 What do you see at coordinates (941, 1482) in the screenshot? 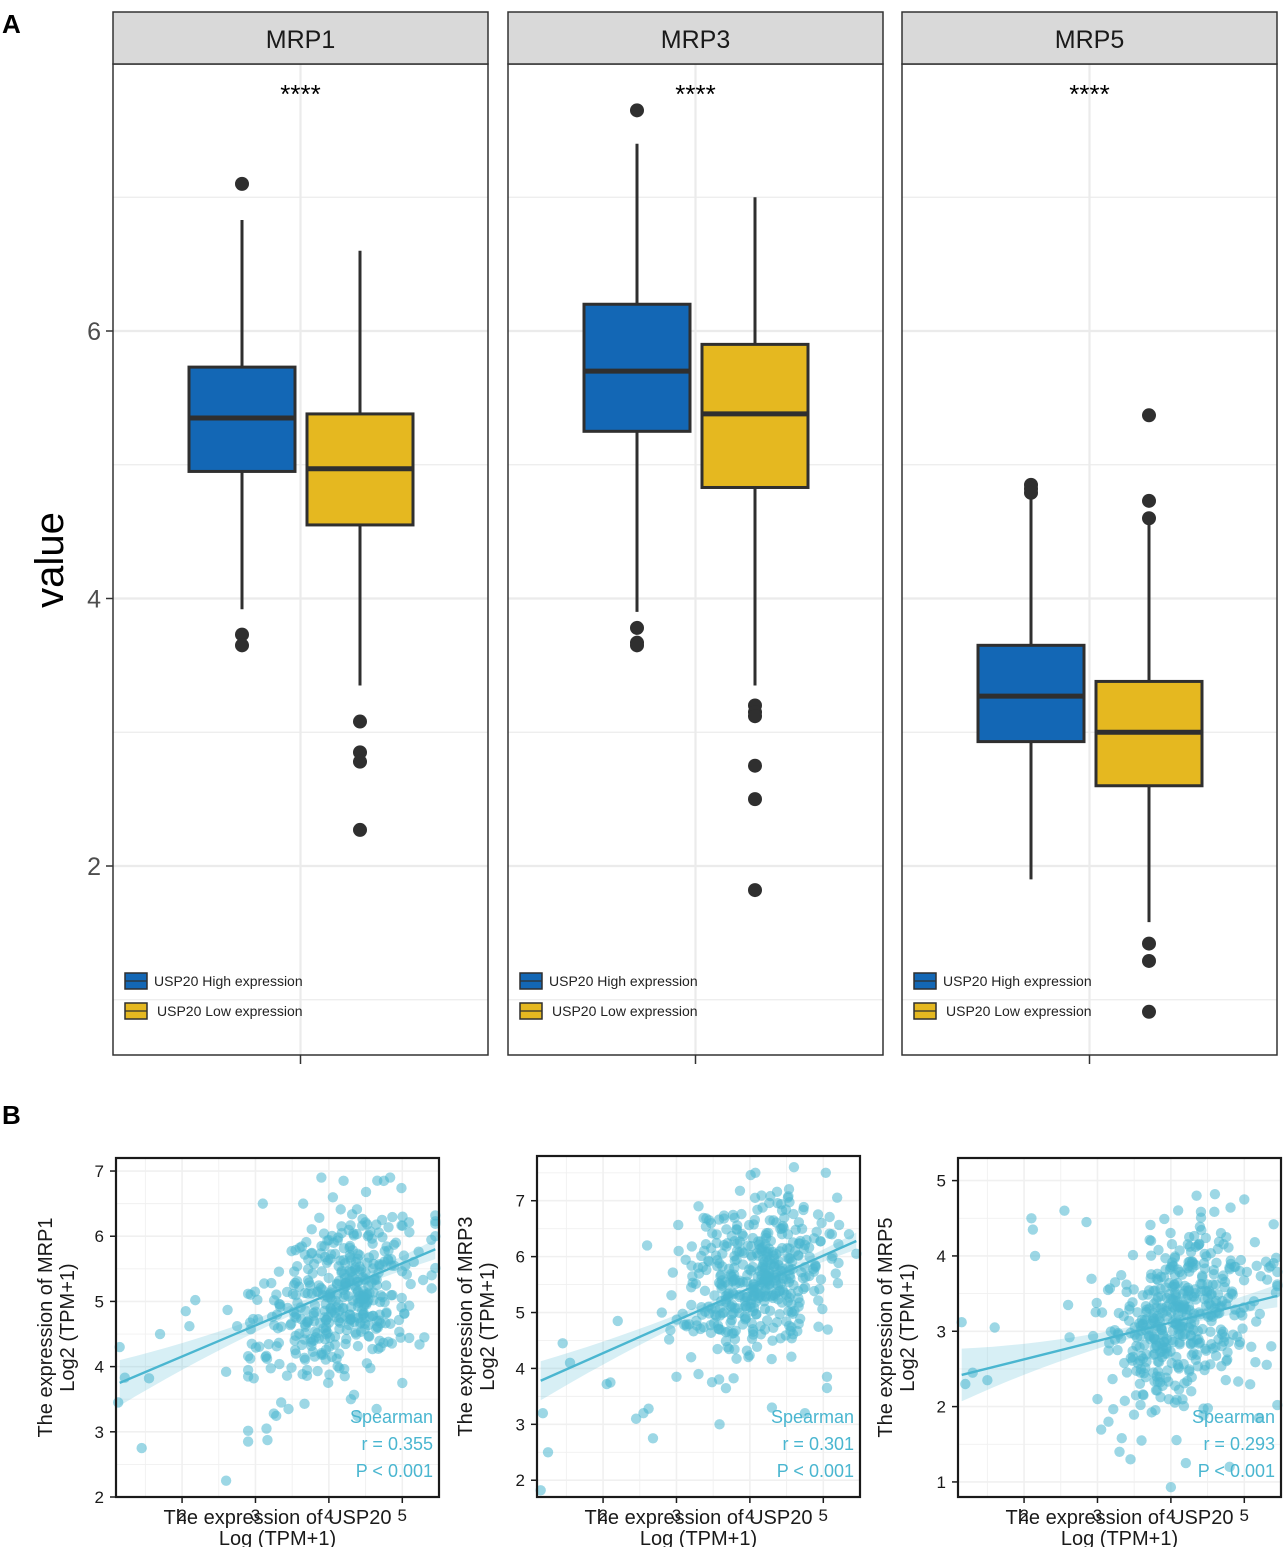
I see `y-tick-label: 1` at bounding box center [941, 1482].